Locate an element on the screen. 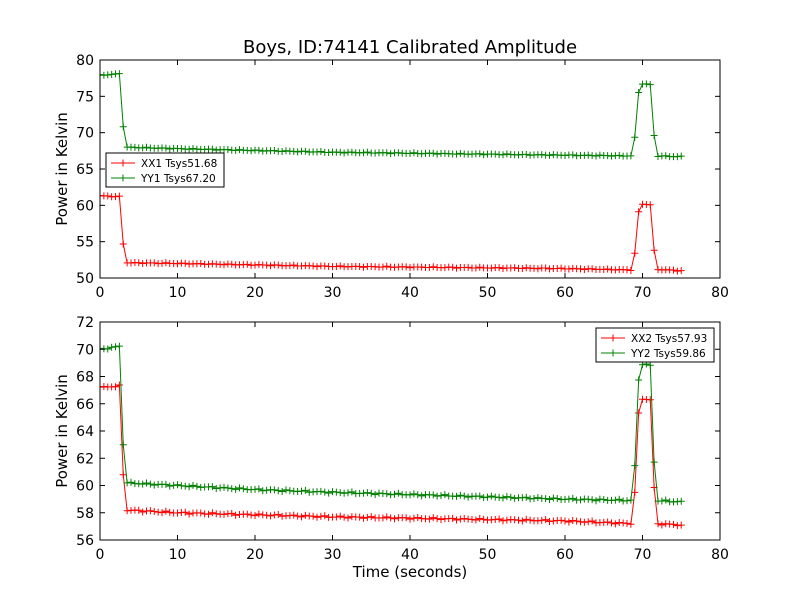  legend-label: YY2 Tsys59.86 is located at coordinates (668, 354).